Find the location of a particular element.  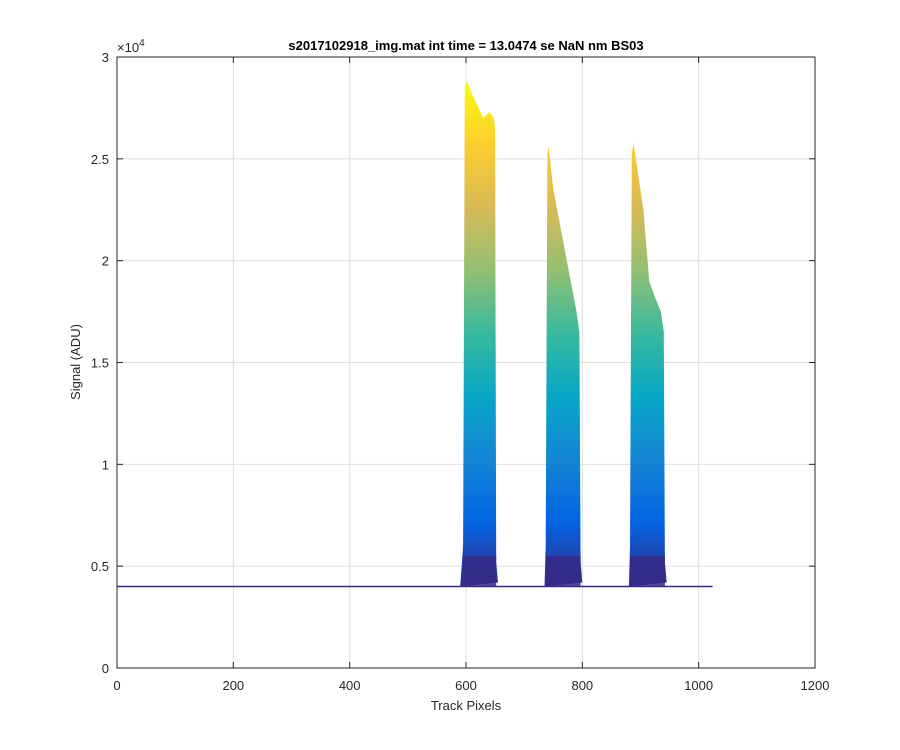

x-tick-label: 1200 is located at coordinates (815, 685).